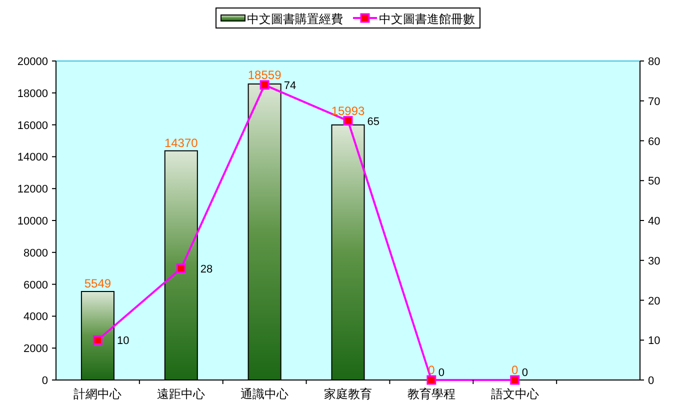 This screenshot has height=411, width=674. Describe the element at coordinates (348, 394) in the screenshot. I see `x-tick-label: 家庭教育` at that location.